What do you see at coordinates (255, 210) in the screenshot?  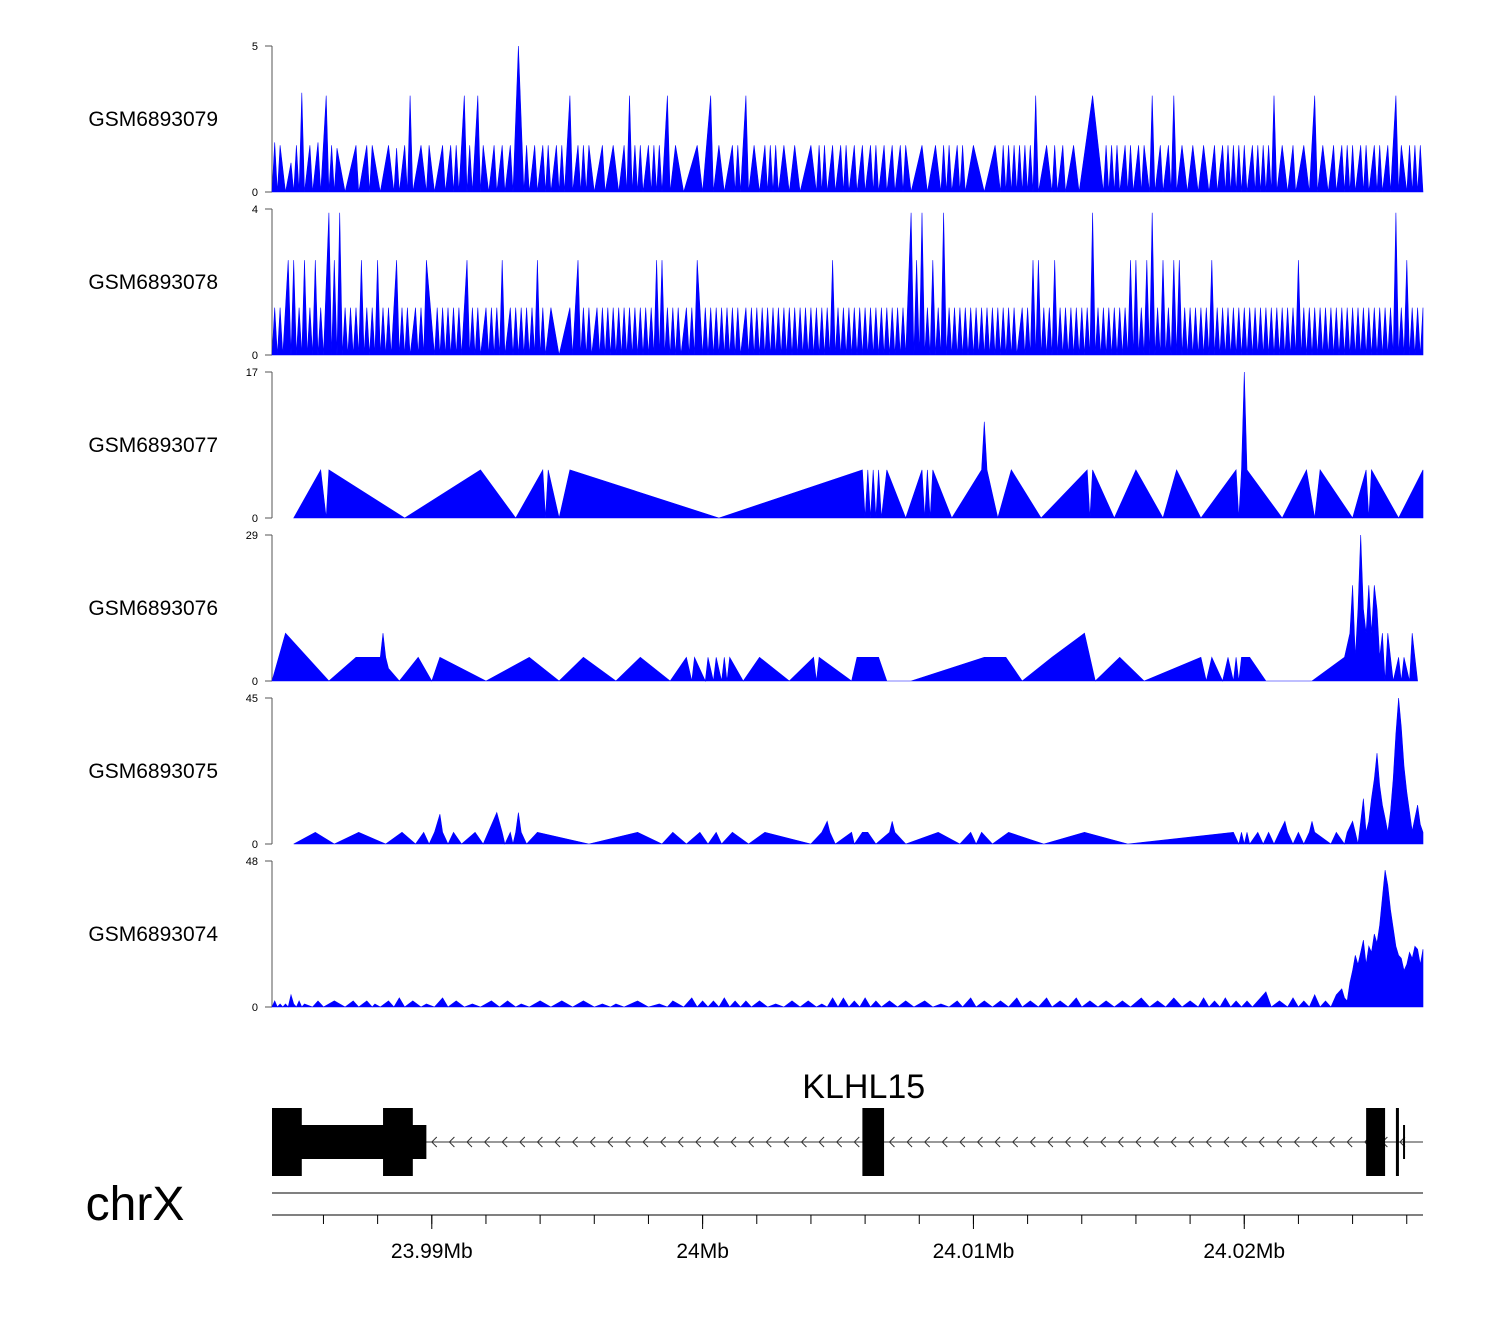 I see `y-tick-label-max: 4` at bounding box center [255, 210].